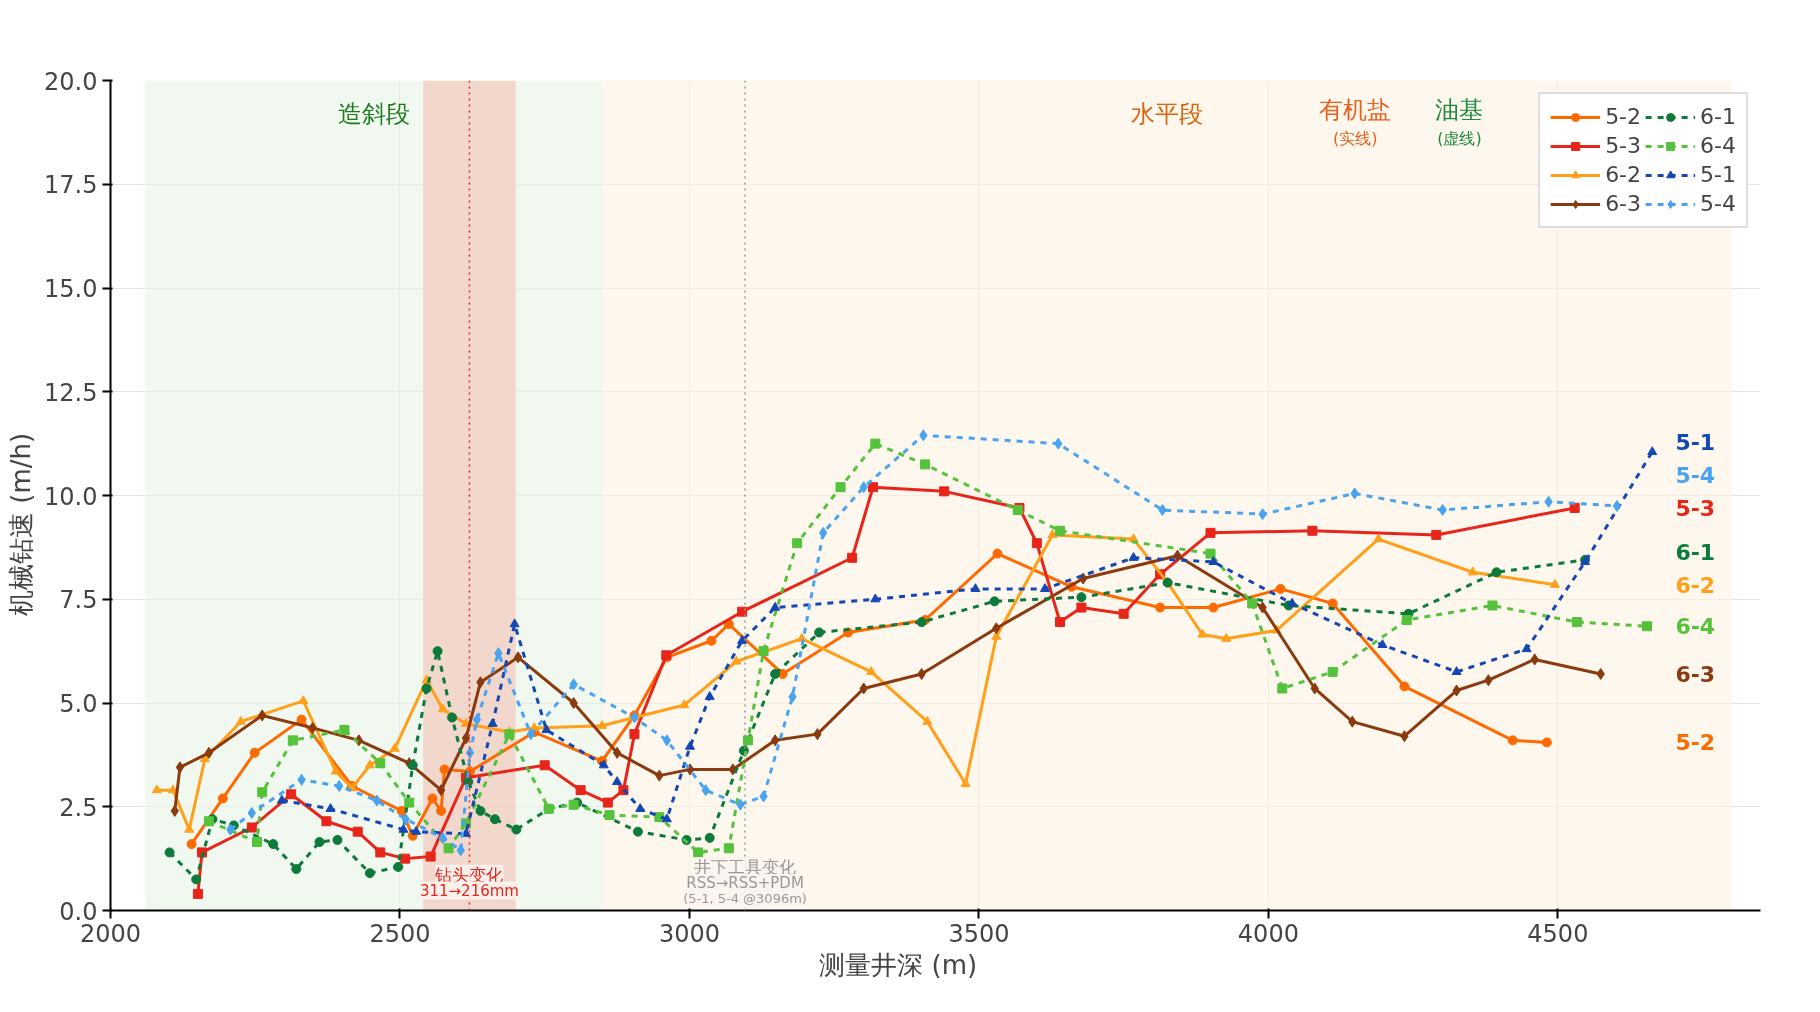  What do you see at coordinates (1623, 174) in the screenshot?
I see `legend-label: 6-2` at bounding box center [1623, 174].